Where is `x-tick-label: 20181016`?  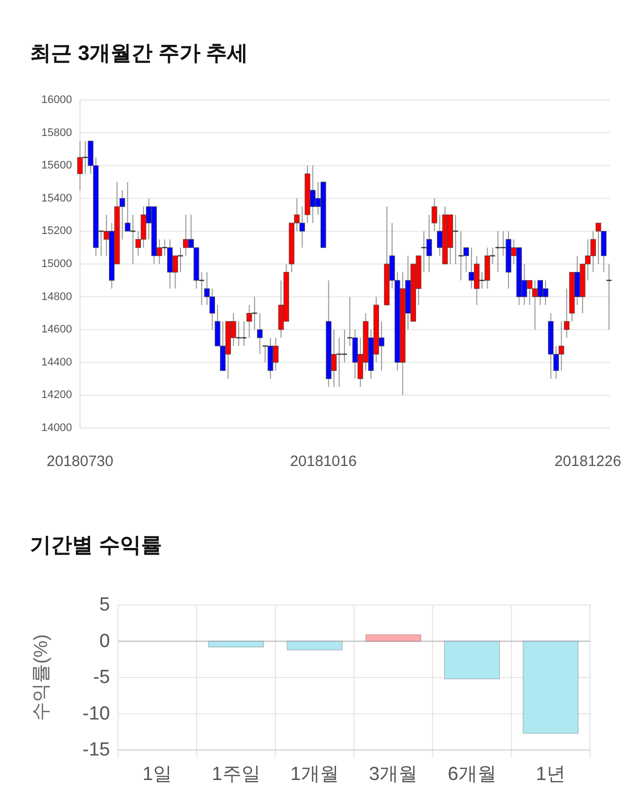 x-tick-label: 20181016 is located at coordinates (323, 461).